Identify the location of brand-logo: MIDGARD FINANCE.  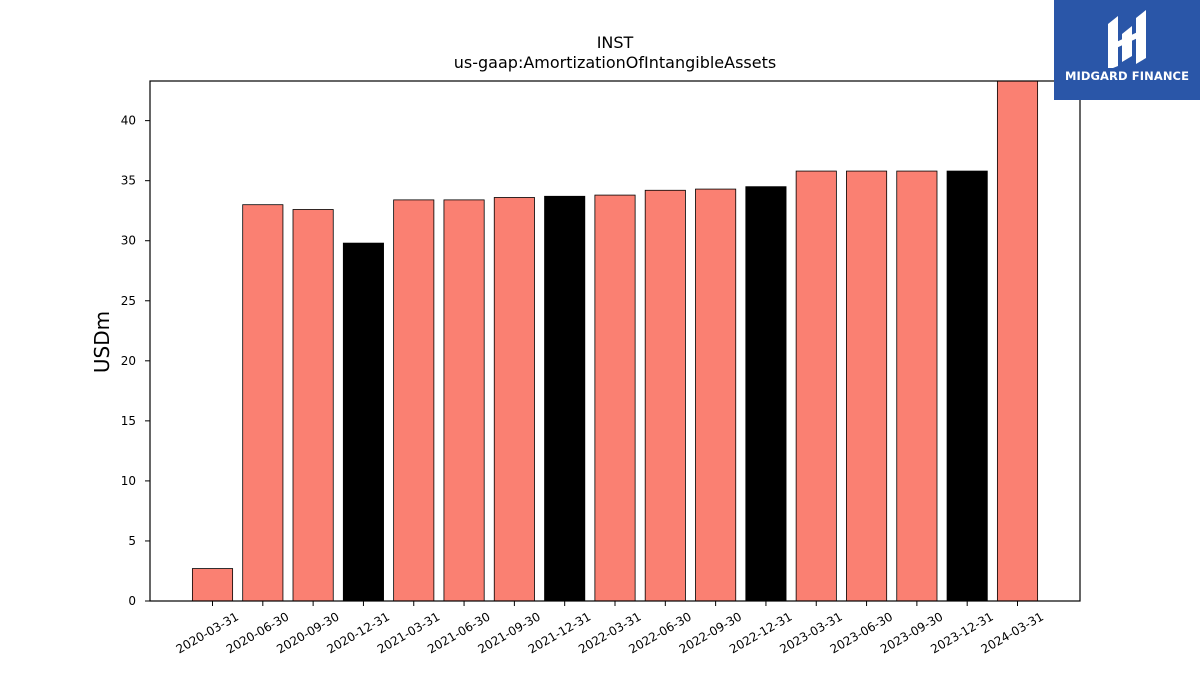
(1127, 50).